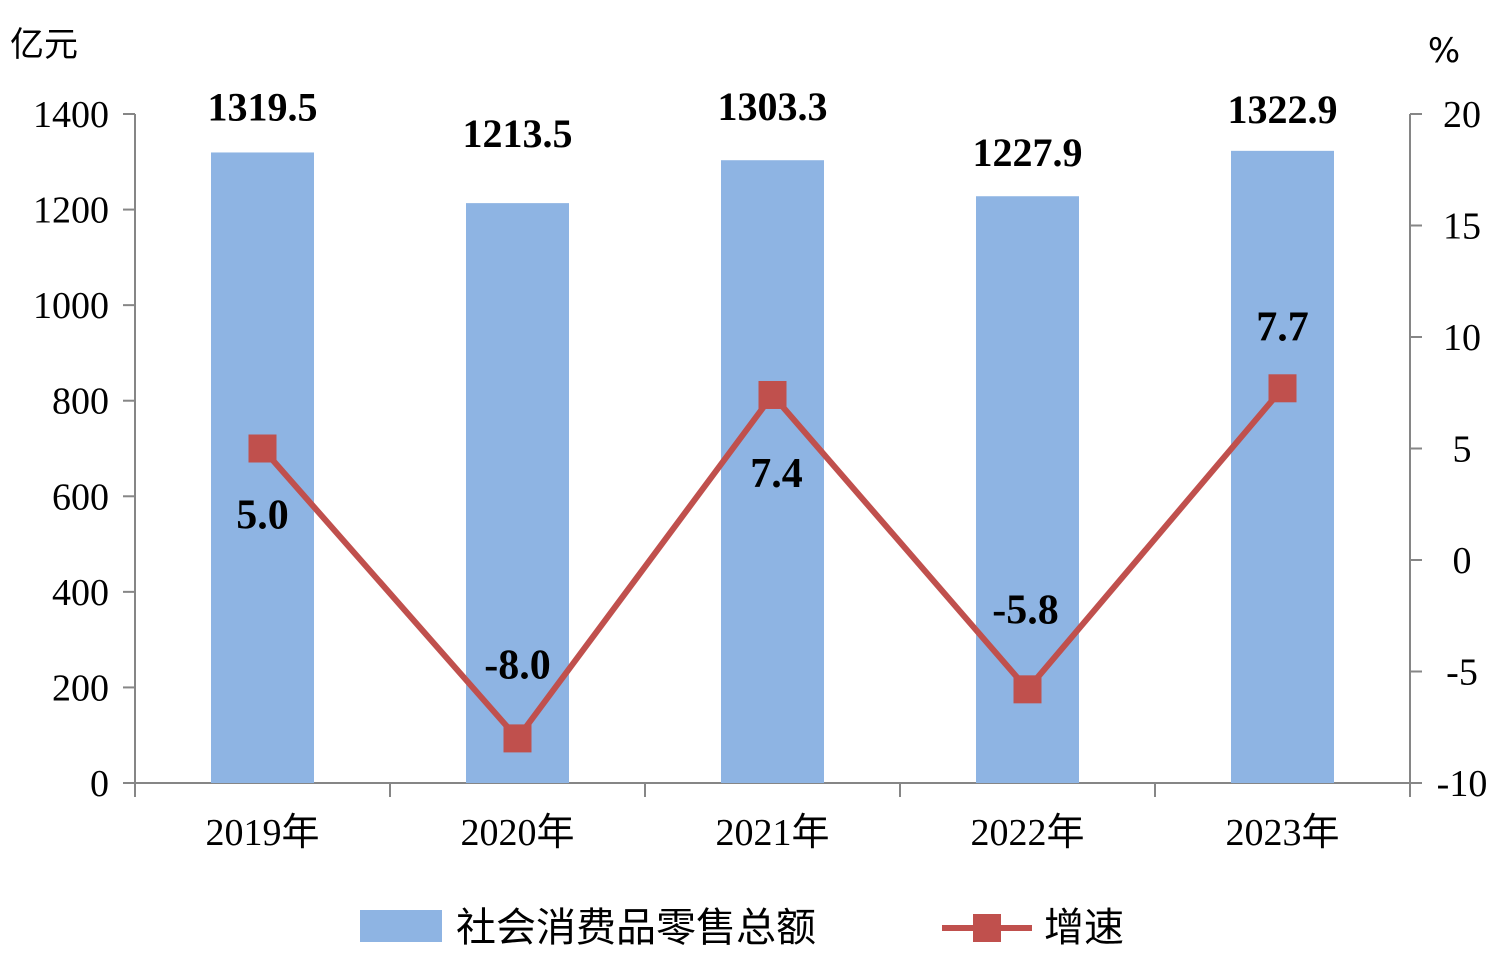 This screenshot has width=1505, height=959. I want to click on bar-value-label: 1322.9, so click(1283, 109).